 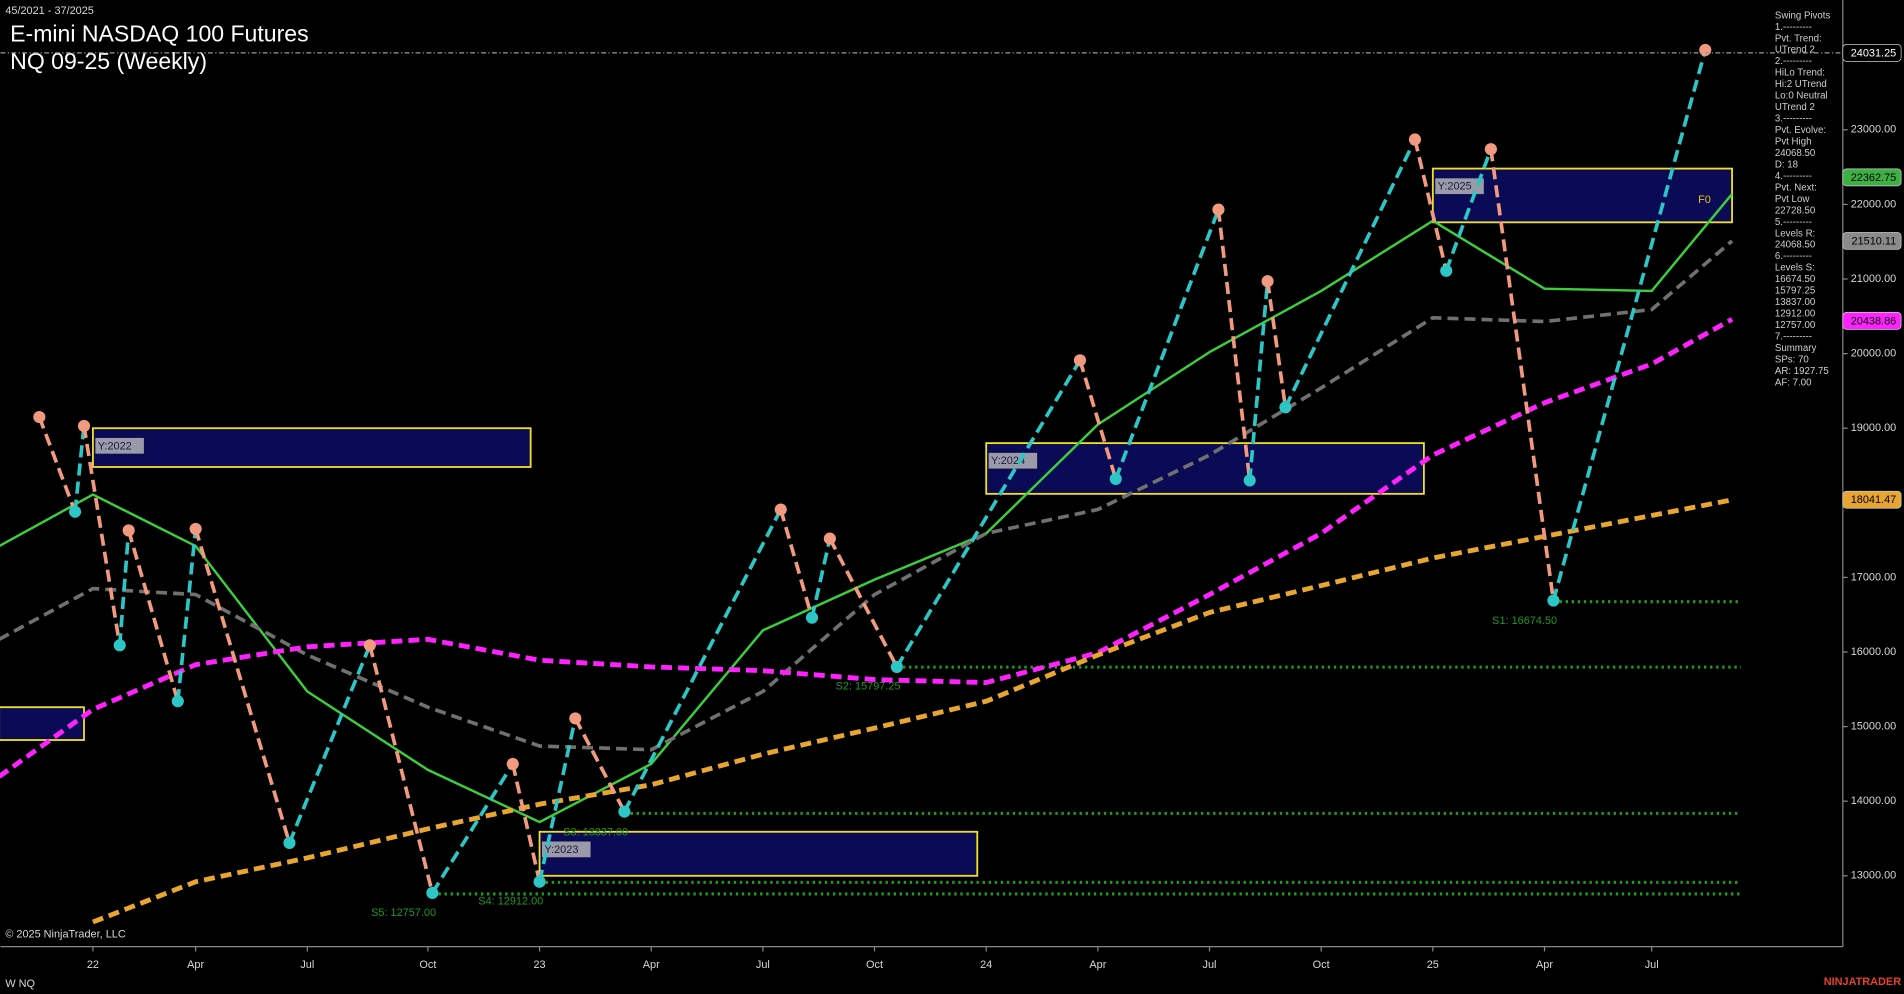 I want to click on y-tick-label: 20000.00, so click(x=1873, y=353).